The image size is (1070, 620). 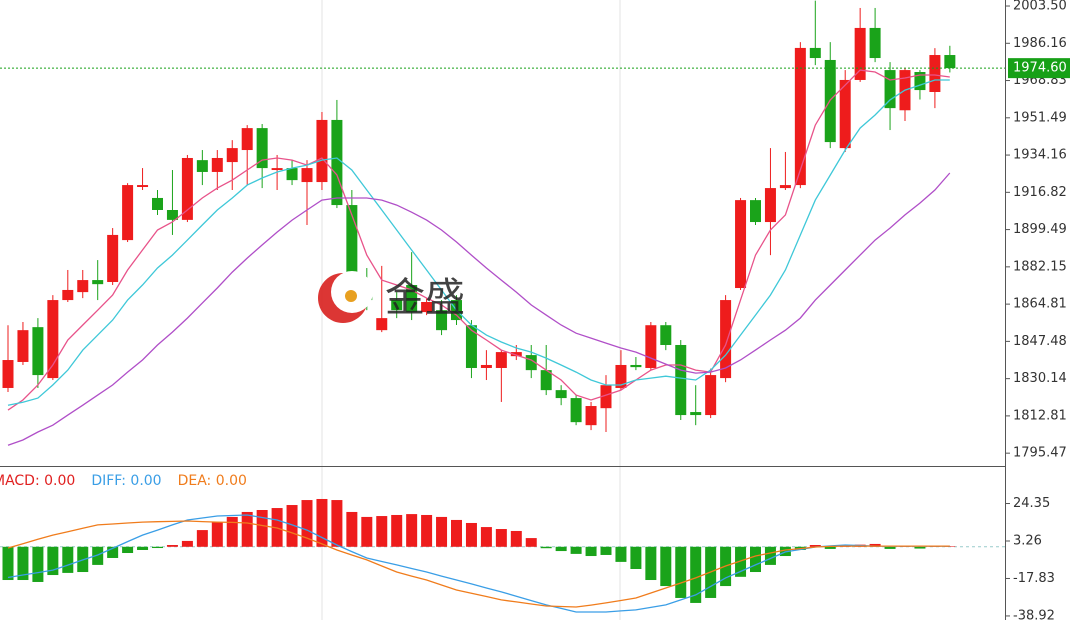 I want to click on logo-dot, so click(x=351, y=296).